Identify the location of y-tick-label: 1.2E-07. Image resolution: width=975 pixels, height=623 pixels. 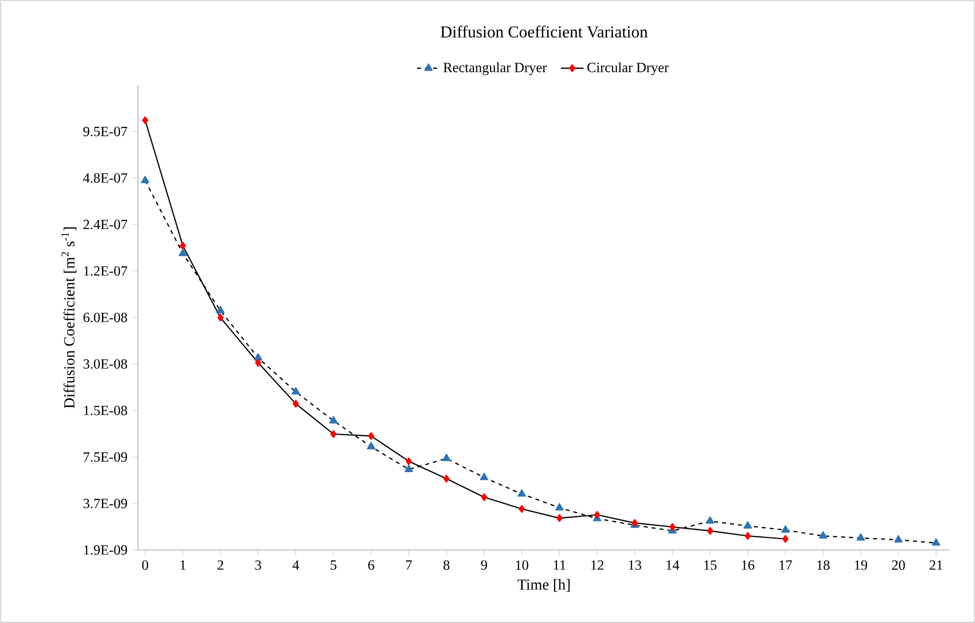
(106, 271).